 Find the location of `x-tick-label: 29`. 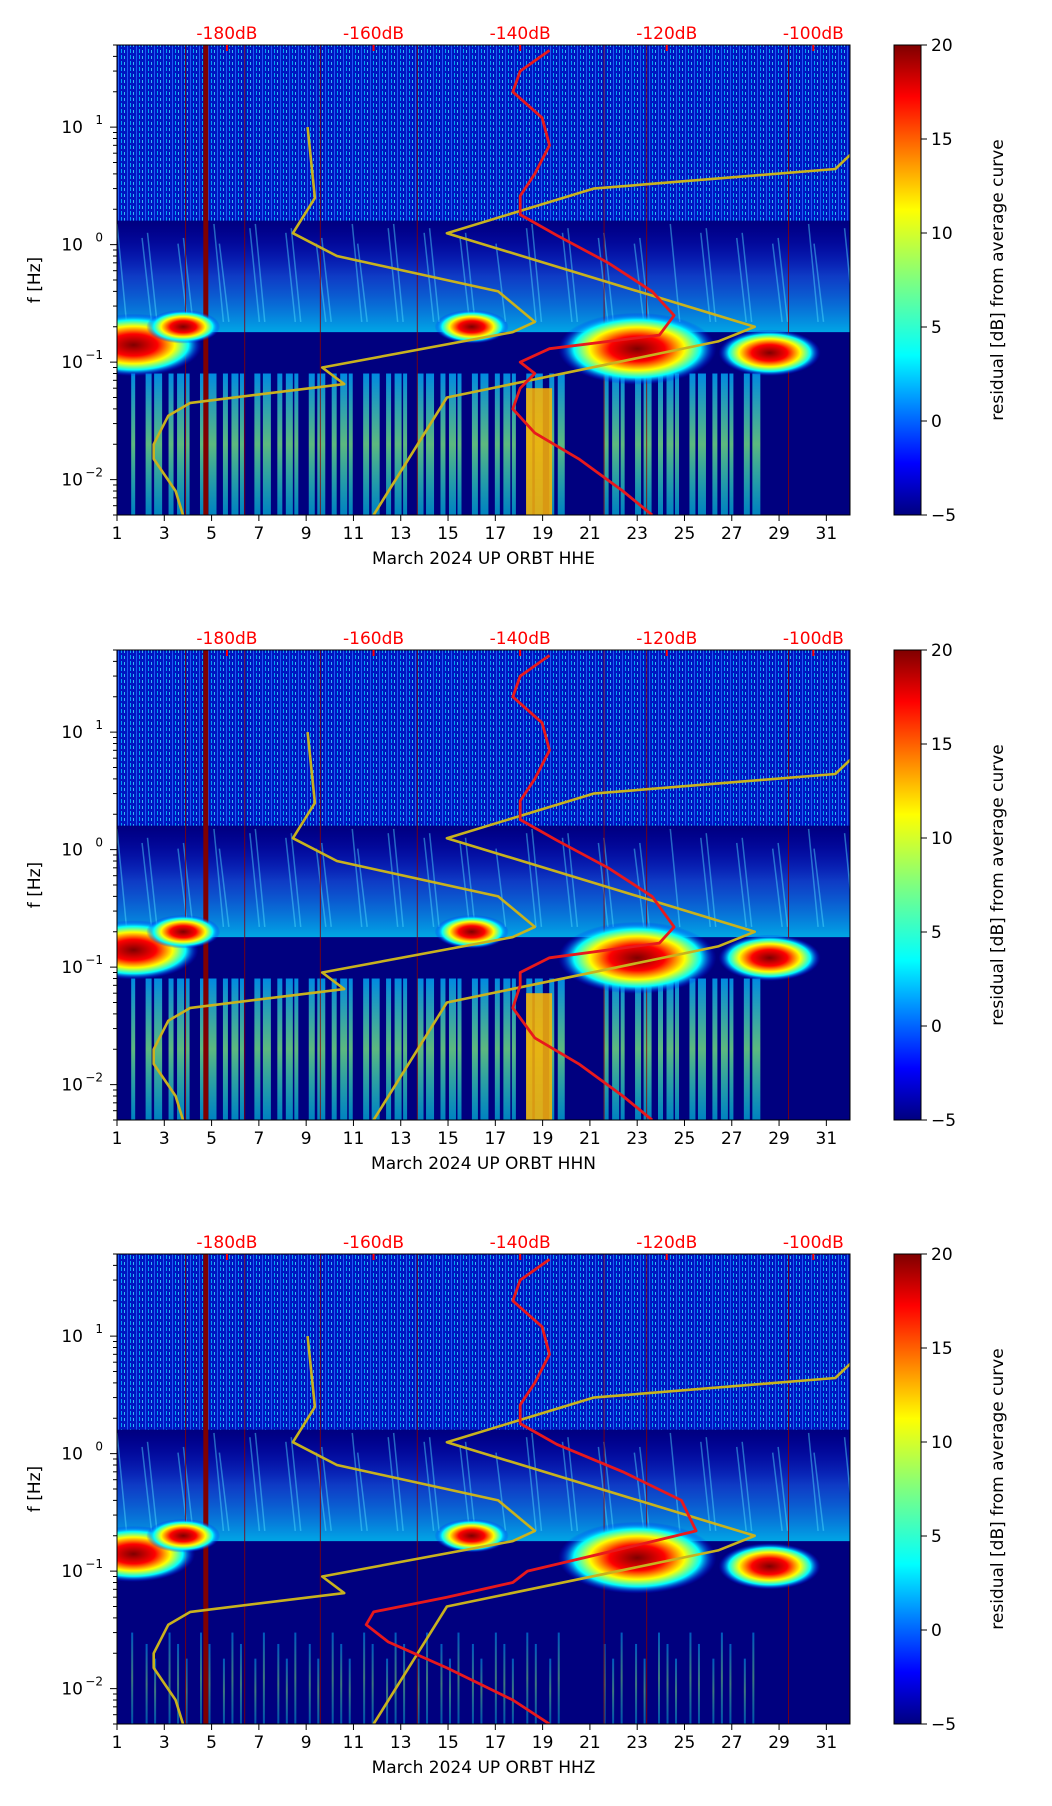

x-tick-label: 29 is located at coordinates (779, 534).